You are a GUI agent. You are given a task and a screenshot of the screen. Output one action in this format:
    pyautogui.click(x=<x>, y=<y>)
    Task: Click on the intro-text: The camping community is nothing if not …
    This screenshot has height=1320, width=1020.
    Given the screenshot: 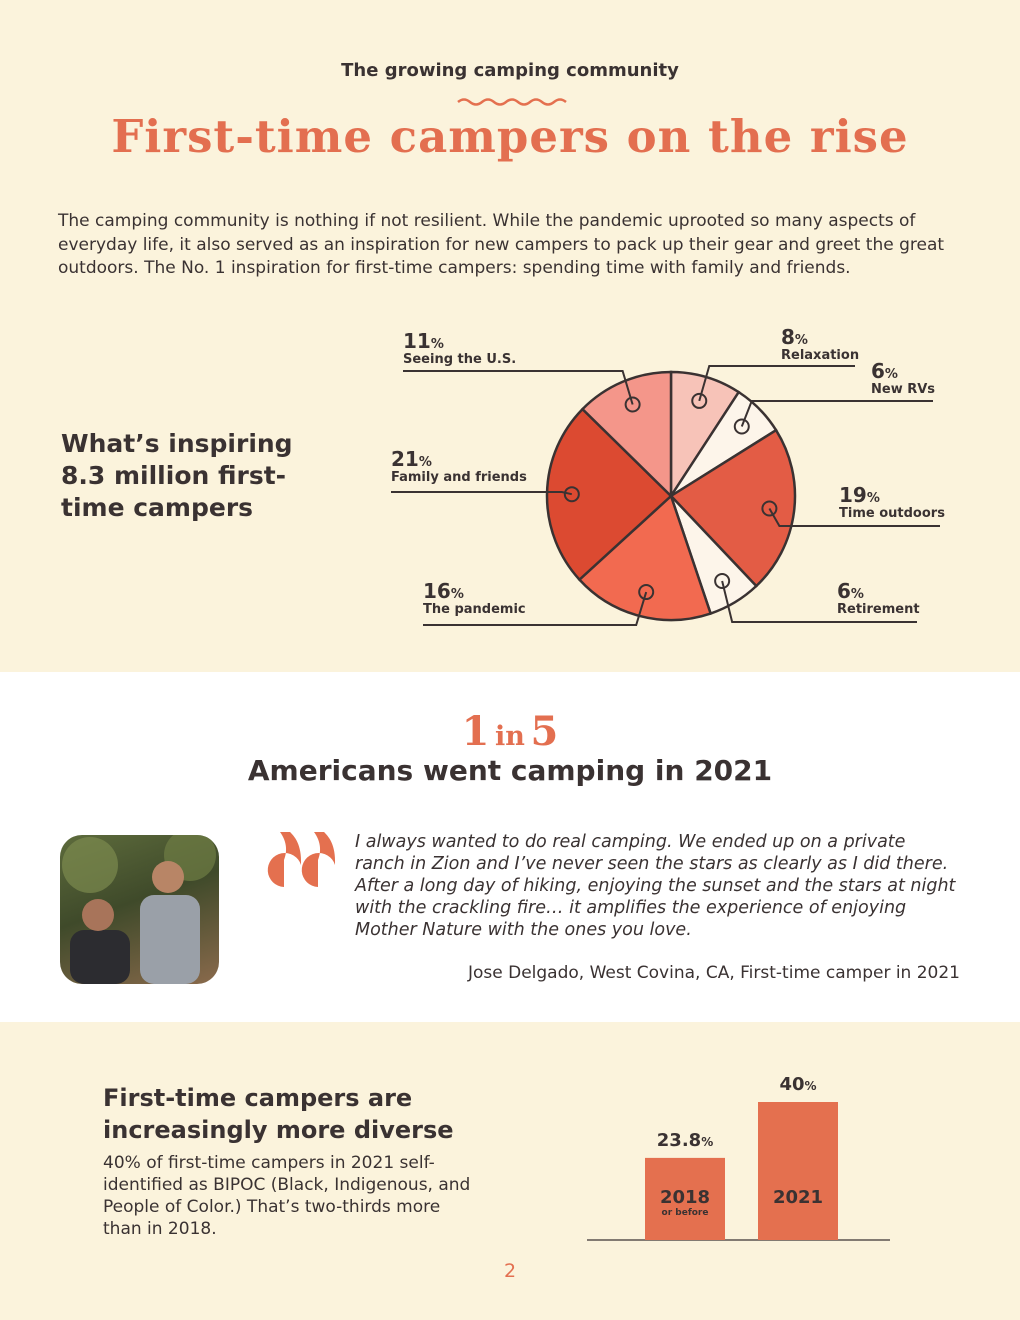 What is the action you would take?
    pyautogui.click(x=501, y=244)
    